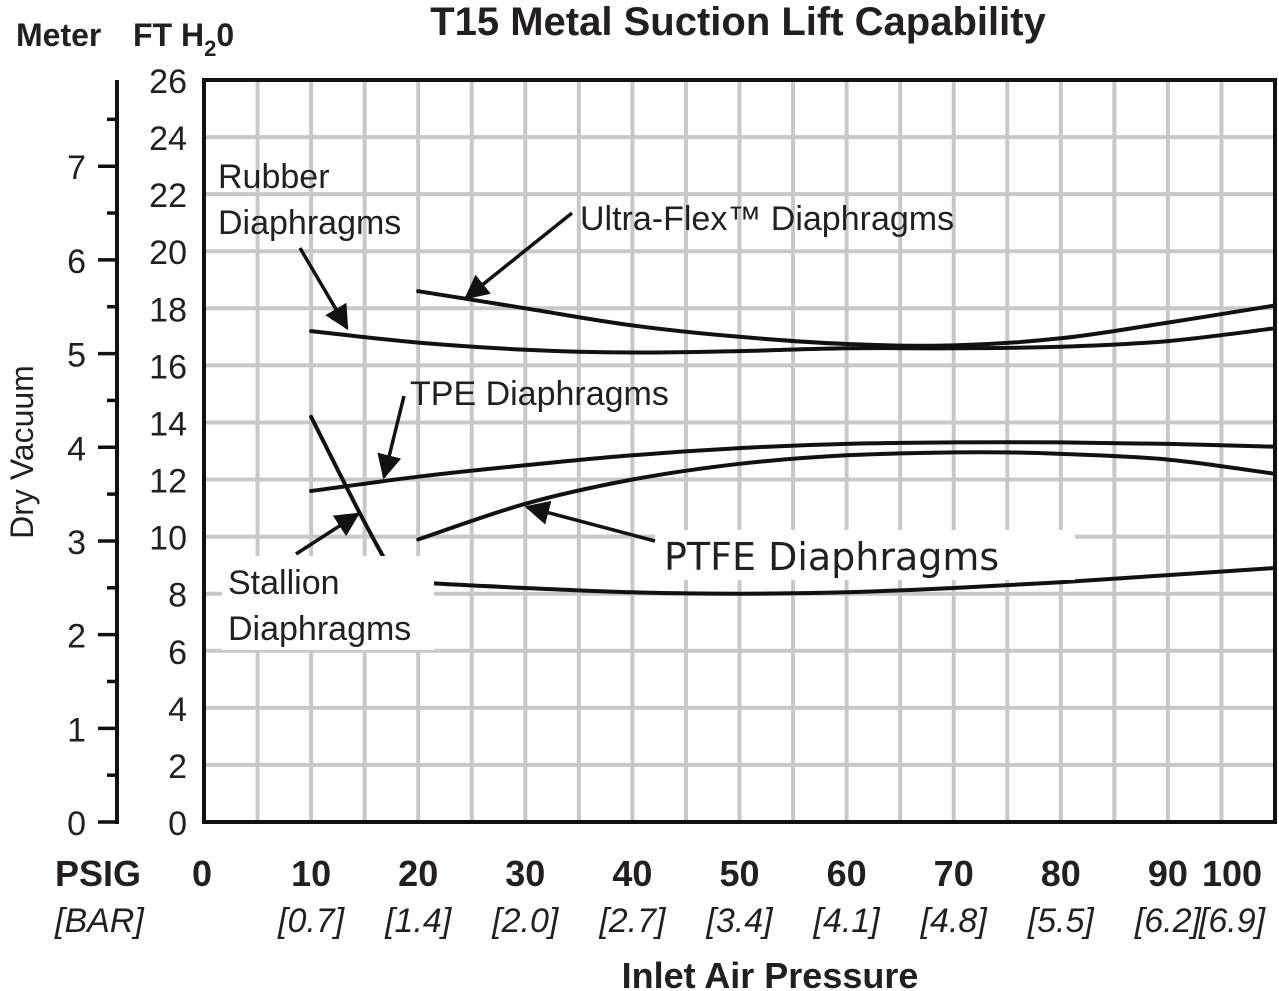  What do you see at coordinates (22, 452) in the screenshot?
I see `y-axis-label: Dry Vacuum` at bounding box center [22, 452].